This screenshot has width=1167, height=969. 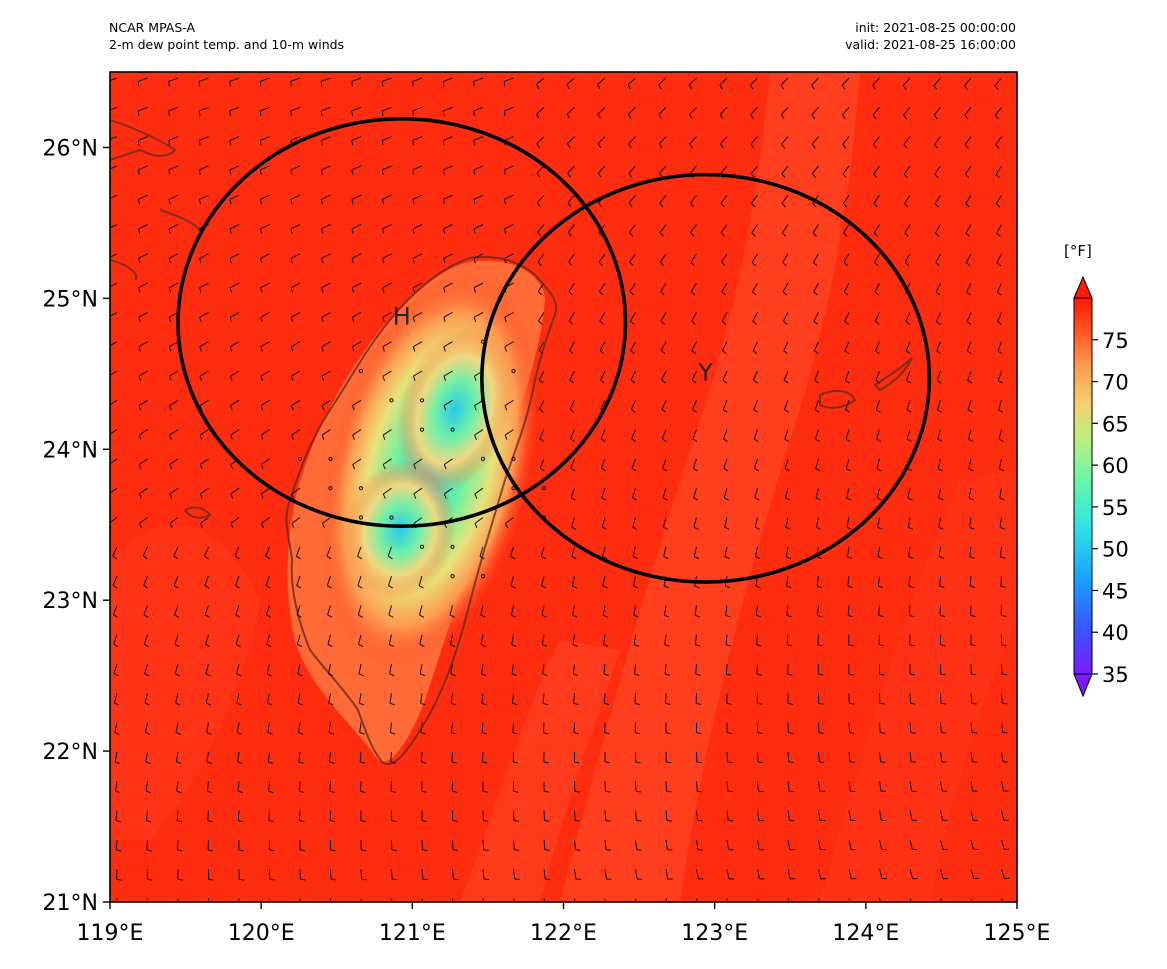 I want to click on circle-label-h: H, so click(x=402, y=317).